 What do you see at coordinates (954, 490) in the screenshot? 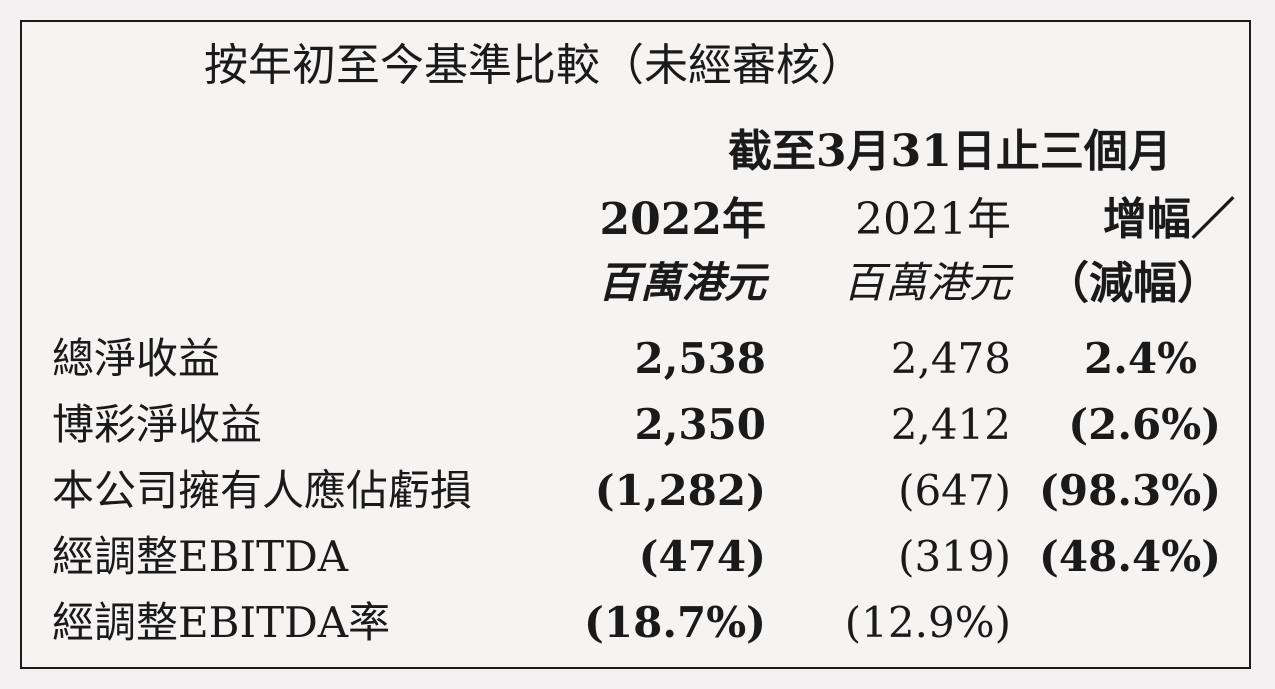
I see `cell-loss-attributable-2021: (647)` at bounding box center [954, 490].